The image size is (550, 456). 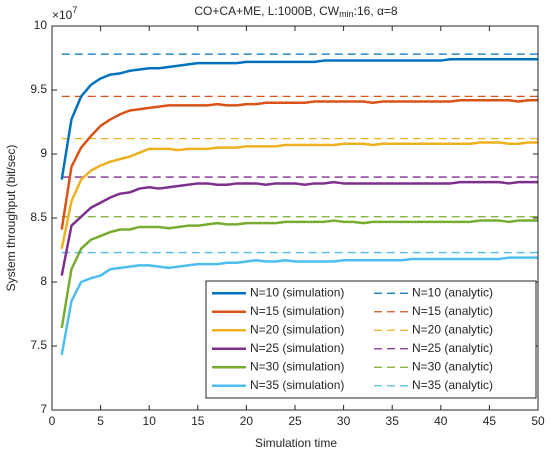 I want to click on title-part: :16, α=8, so click(x=376, y=11).